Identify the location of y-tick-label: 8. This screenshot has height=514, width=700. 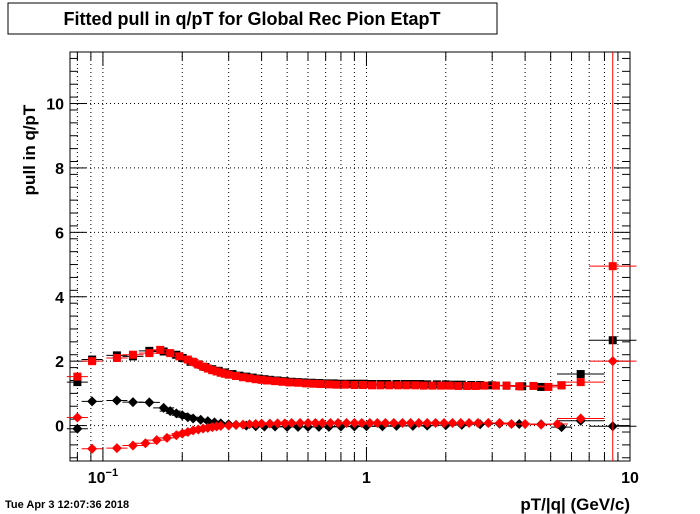
(59, 169).